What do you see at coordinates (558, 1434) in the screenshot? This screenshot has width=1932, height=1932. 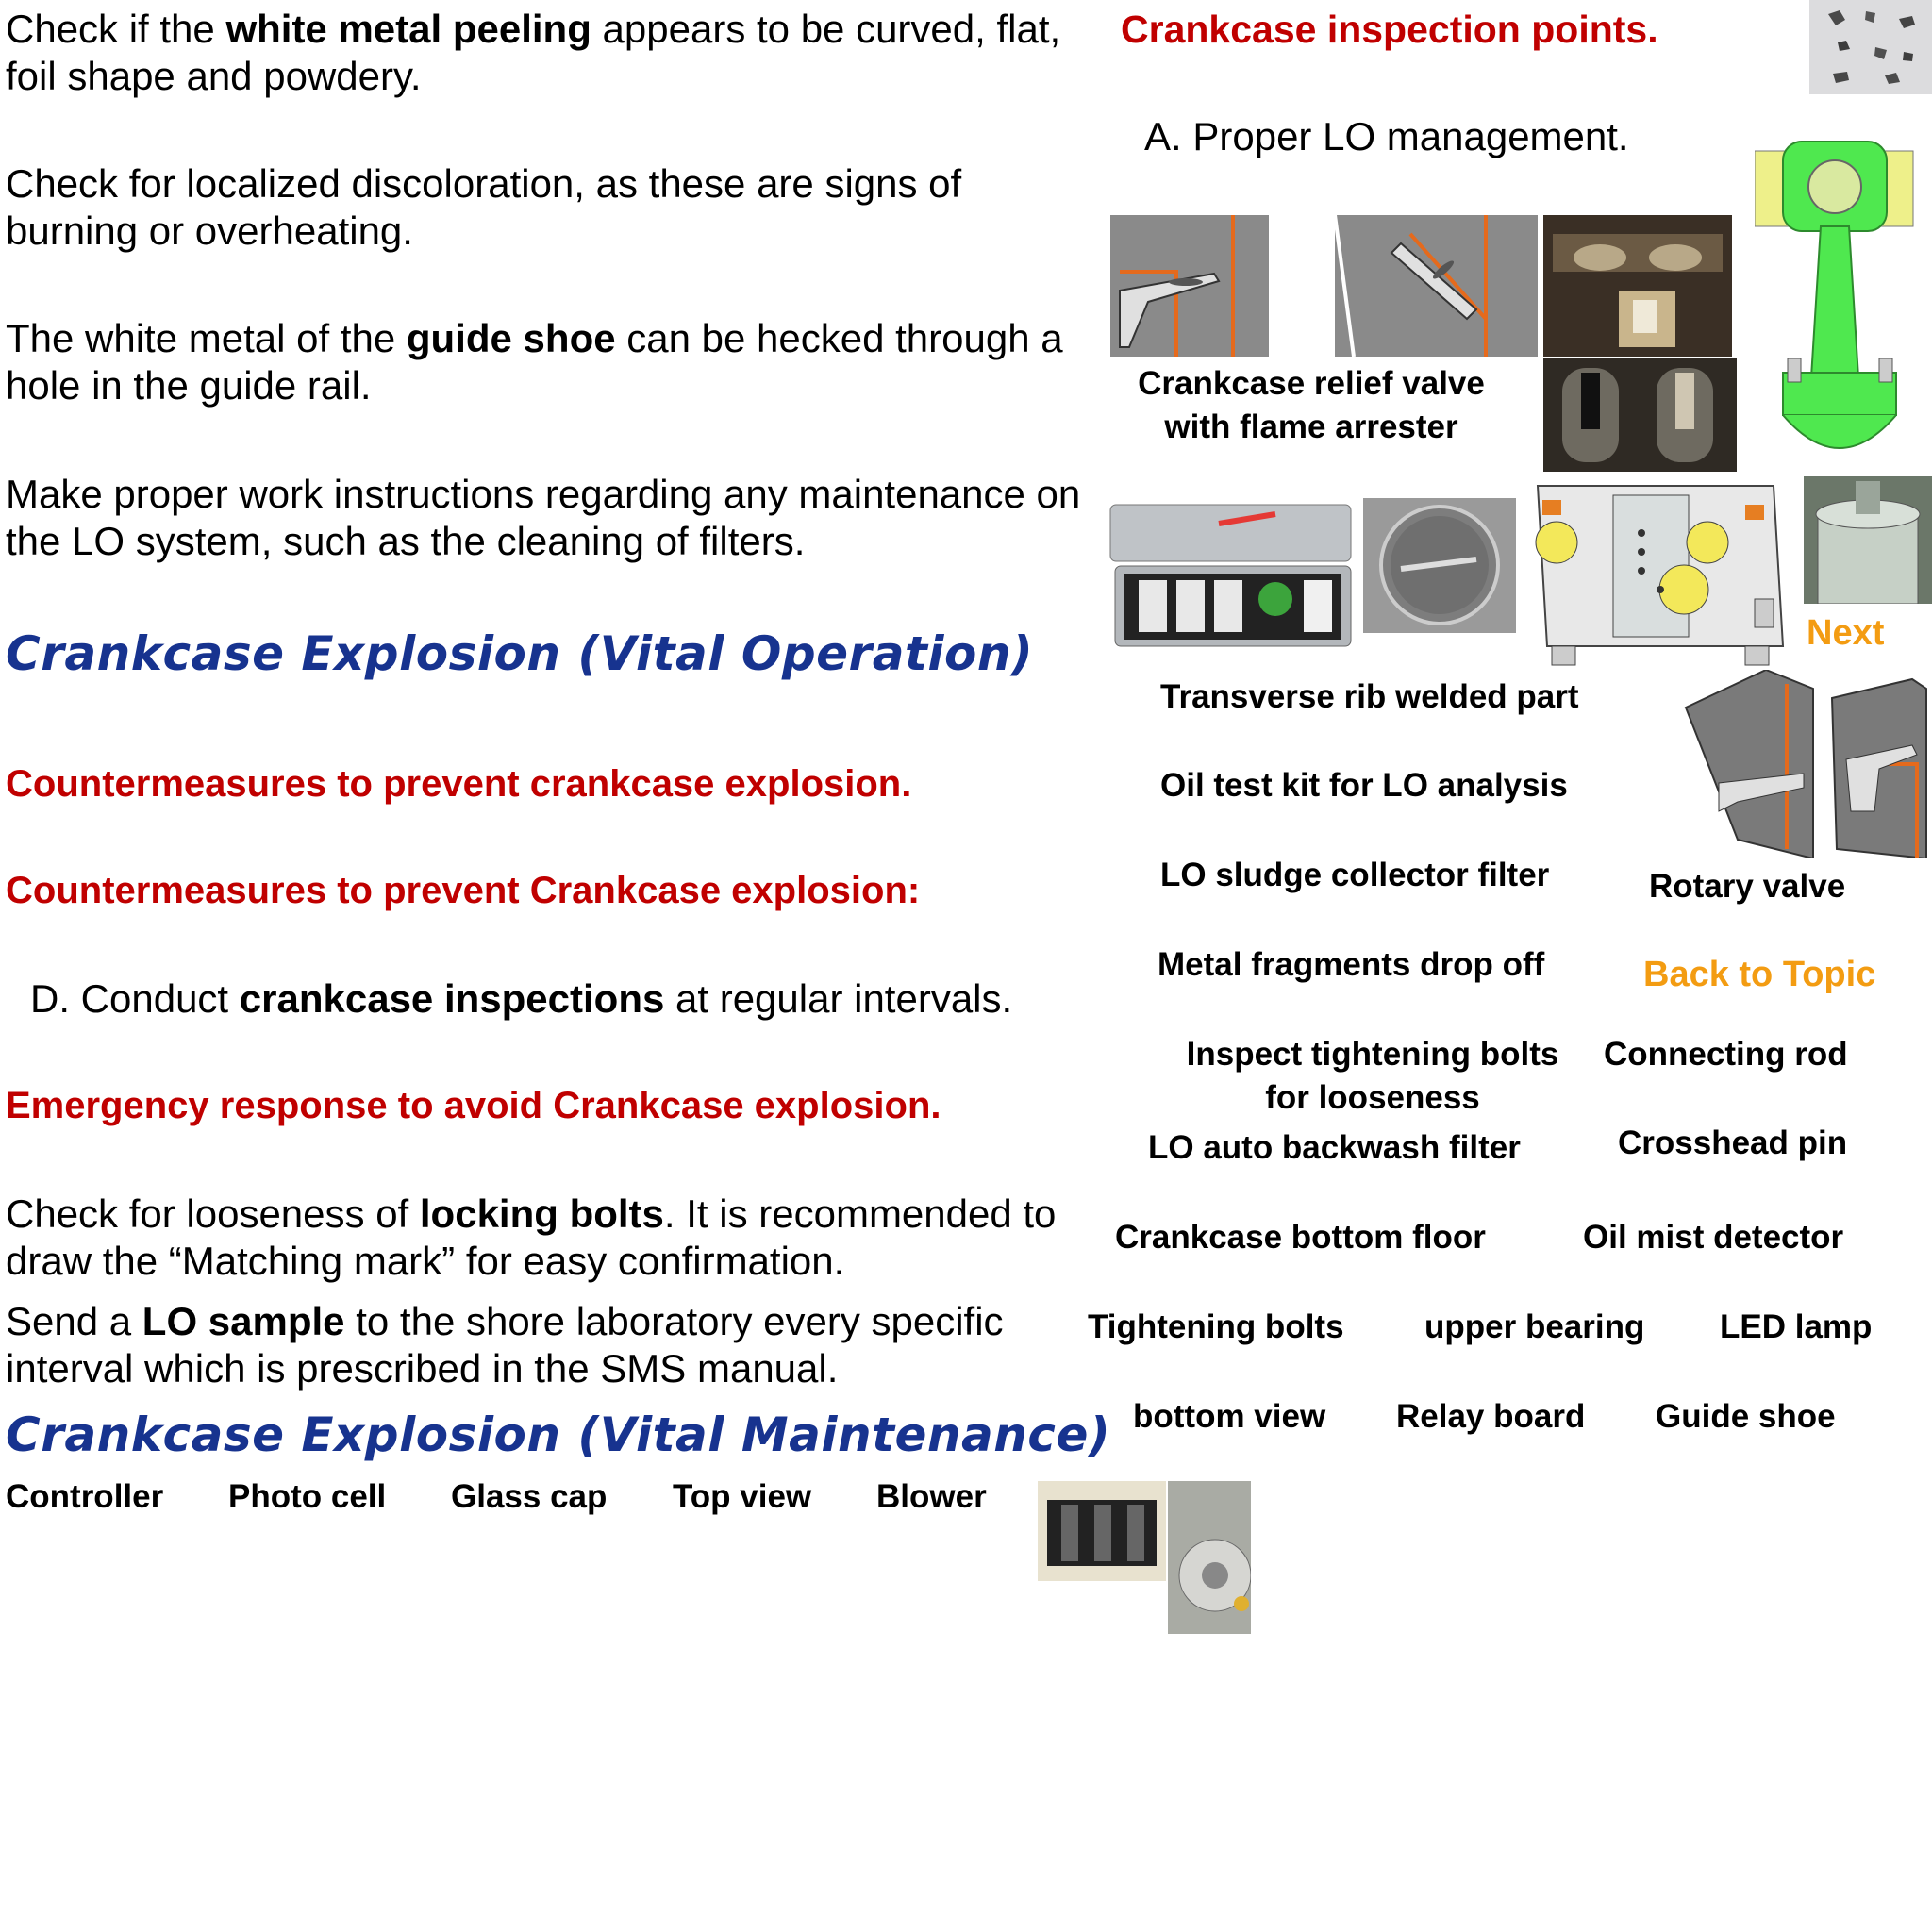 I see `heading-vital-maintenance: Crankcase Explosion (Vital Maintenance)` at bounding box center [558, 1434].